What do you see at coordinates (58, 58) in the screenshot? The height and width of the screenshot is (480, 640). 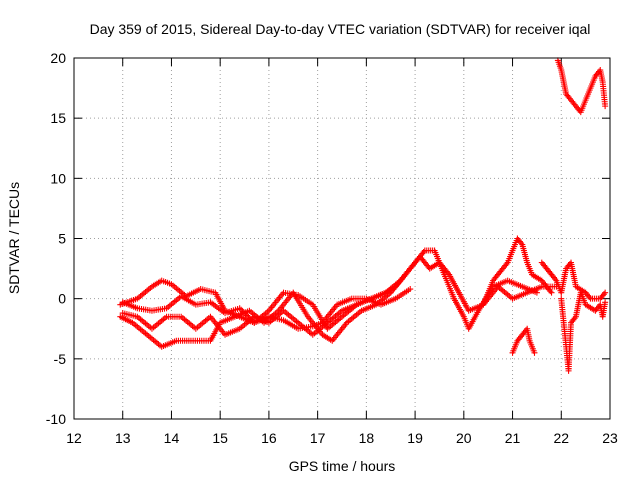 I see `y-tick-label: 20` at bounding box center [58, 58].